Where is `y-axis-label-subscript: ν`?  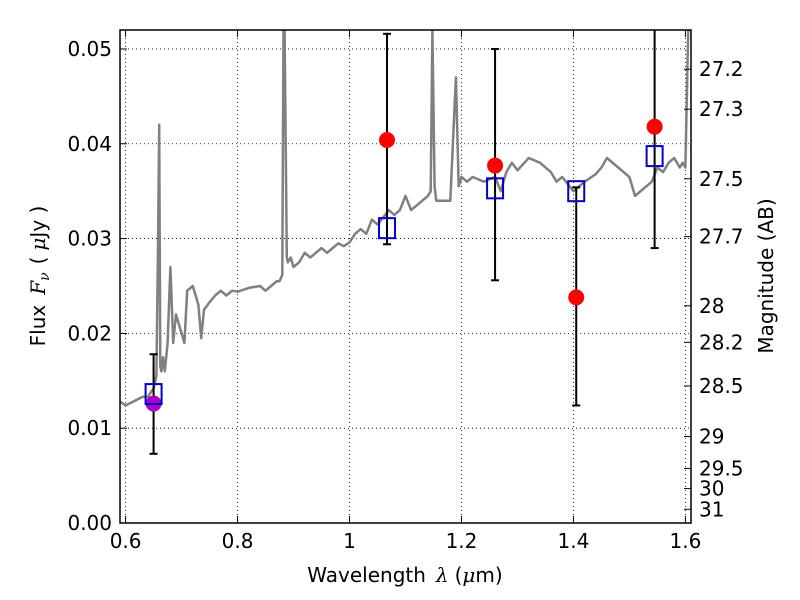
y-axis-label-subscript: ν is located at coordinates (45, 276).